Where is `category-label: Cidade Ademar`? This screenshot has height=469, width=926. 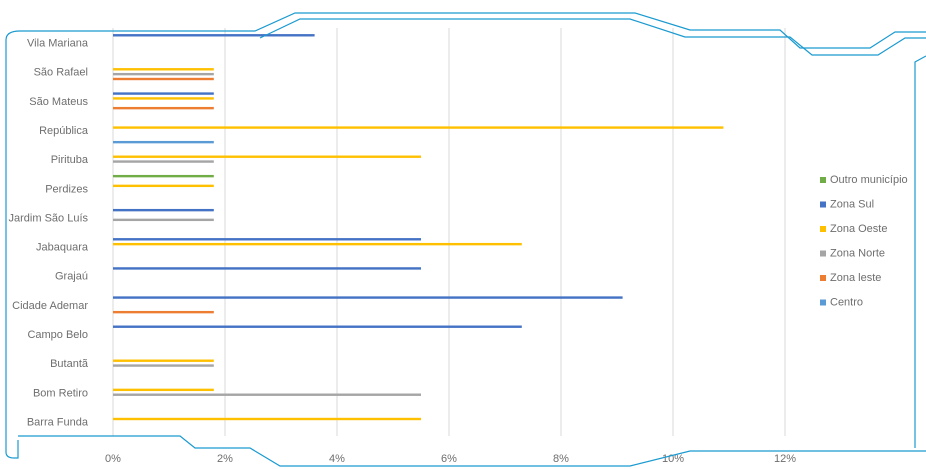
category-label: Cidade Ademar is located at coordinates (50, 306).